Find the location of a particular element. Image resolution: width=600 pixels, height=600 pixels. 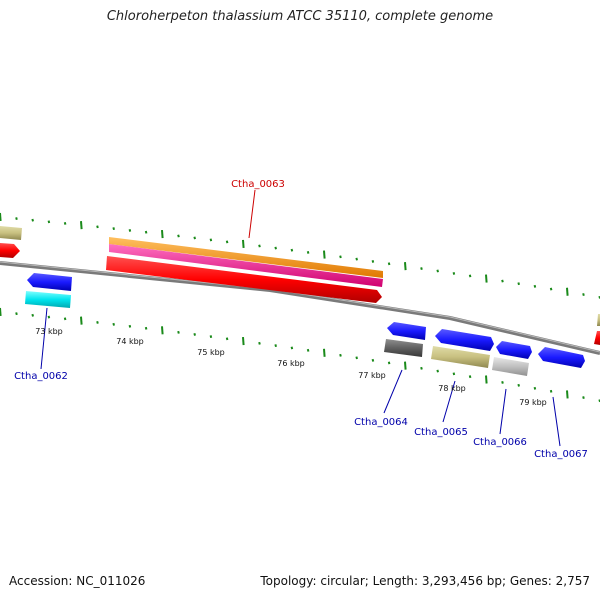

feature-red-partial-right is located at coordinates (597, 338).